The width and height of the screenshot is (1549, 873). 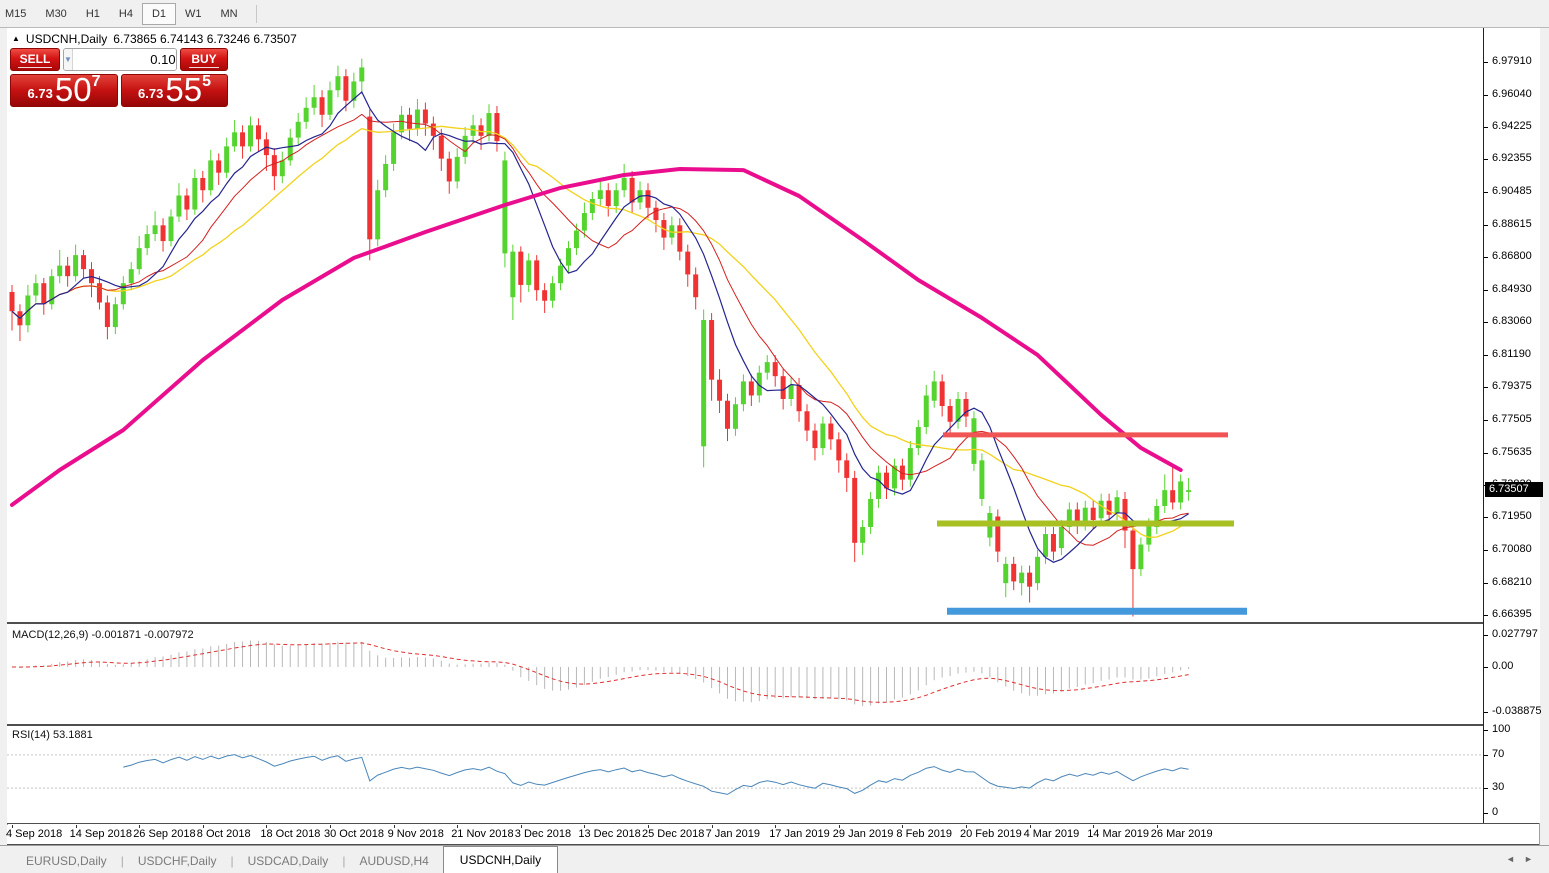 What do you see at coordinates (16, 38) in the screenshot?
I see `collapse-trade-panel-icon: ▲` at bounding box center [16, 38].